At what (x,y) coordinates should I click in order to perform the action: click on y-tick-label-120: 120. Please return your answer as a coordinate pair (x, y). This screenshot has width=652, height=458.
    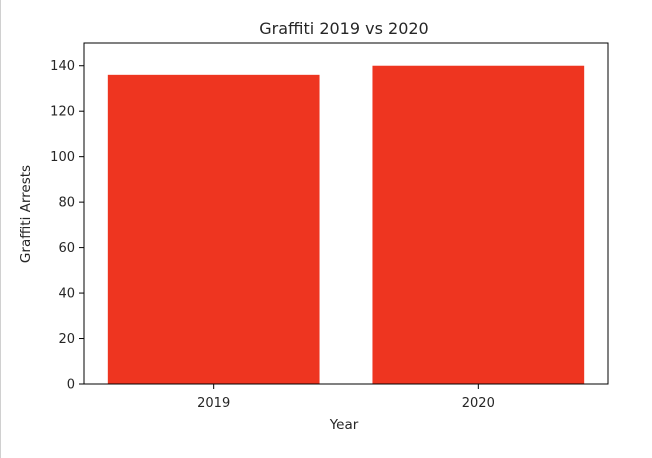
    Looking at the image, I should click on (62, 112).